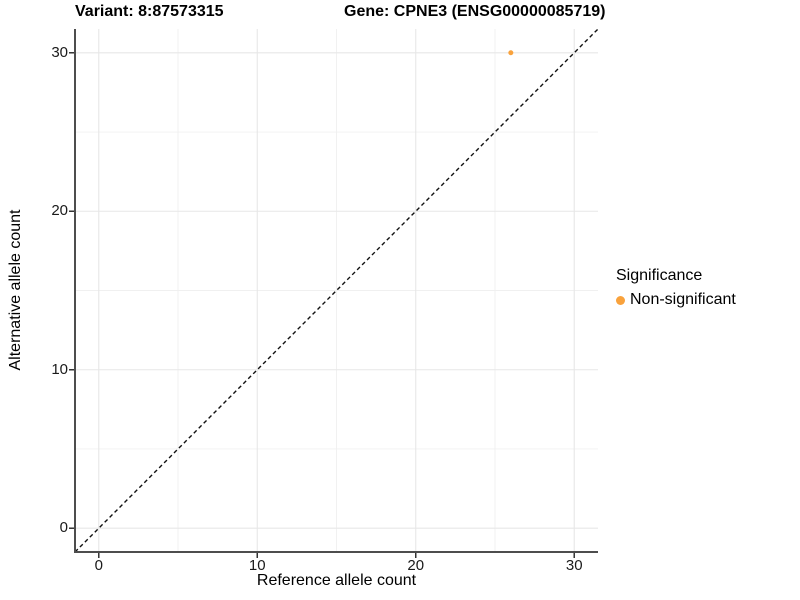 The height and width of the screenshot is (600, 800). Describe the element at coordinates (63, 528) in the screenshot. I see `y-tick-label: 0` at that location.